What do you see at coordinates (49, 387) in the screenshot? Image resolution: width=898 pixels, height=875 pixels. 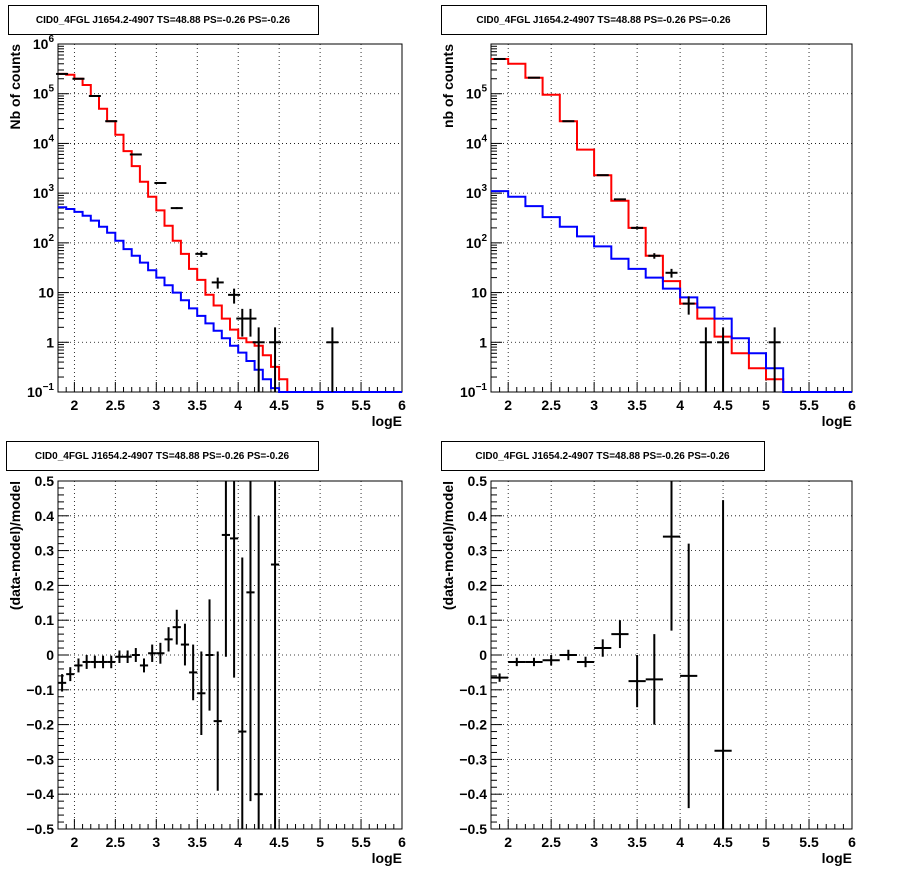 I see `tick-exponent: −1` at bounding box center [49, 387].